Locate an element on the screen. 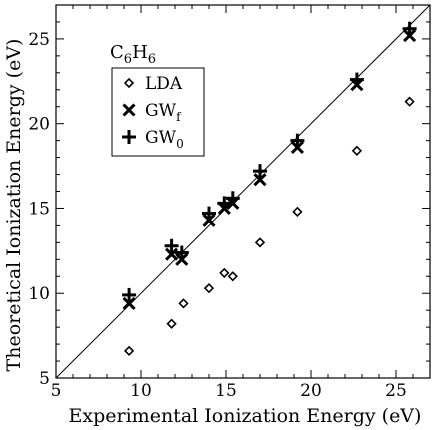 The image size is (436, 430). y-axis-label: Theoretical Ionization Energy (eV) is located at coordinates (14, 205).